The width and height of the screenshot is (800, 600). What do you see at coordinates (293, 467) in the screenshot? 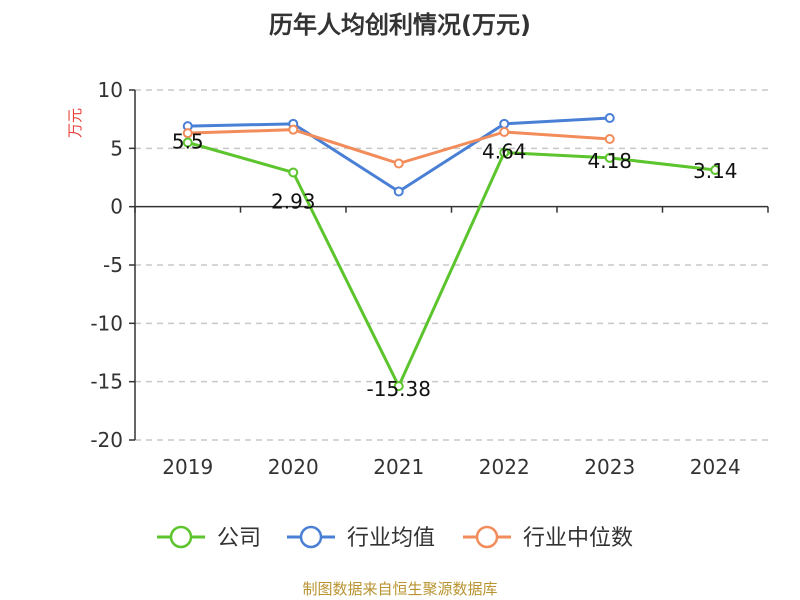
I see `x-tick-label: 2020` at bounding box center [293, 467].